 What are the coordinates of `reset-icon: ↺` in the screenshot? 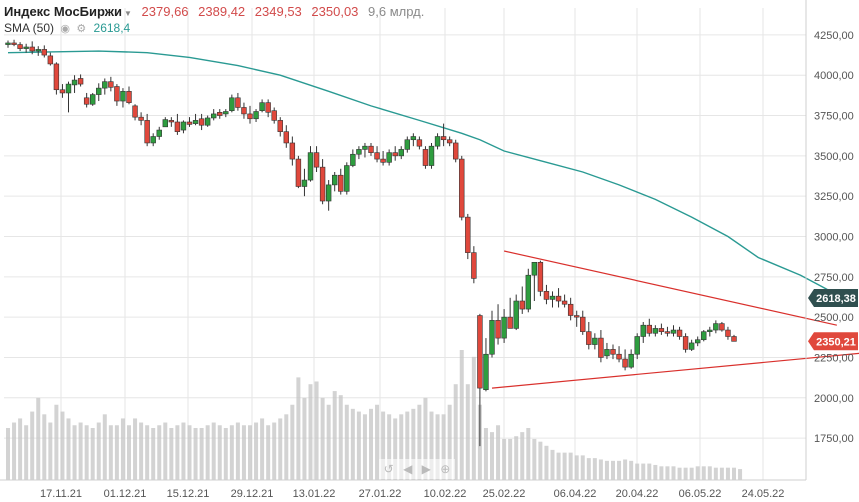 It's located at (388, 469).